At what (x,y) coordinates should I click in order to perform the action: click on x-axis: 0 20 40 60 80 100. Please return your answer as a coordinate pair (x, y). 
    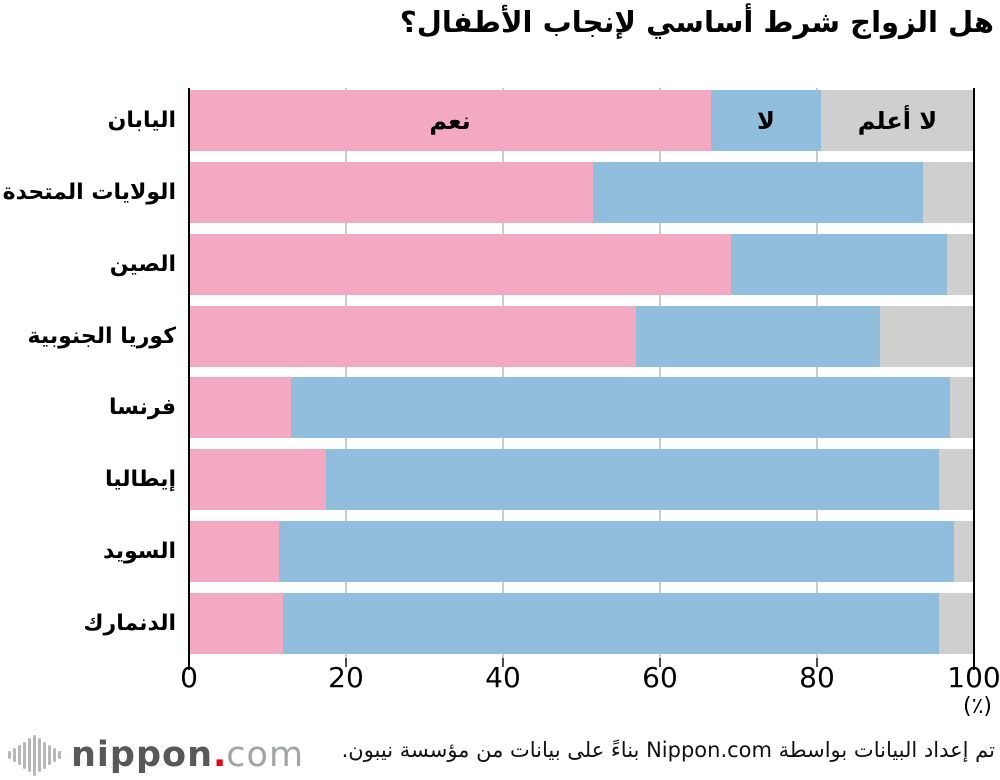
    Looking at the image, I should click on (590, 678).